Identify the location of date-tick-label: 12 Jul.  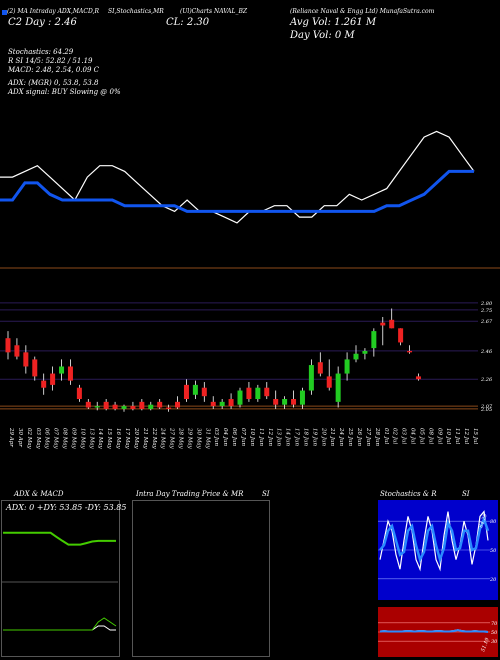
(466, 436).